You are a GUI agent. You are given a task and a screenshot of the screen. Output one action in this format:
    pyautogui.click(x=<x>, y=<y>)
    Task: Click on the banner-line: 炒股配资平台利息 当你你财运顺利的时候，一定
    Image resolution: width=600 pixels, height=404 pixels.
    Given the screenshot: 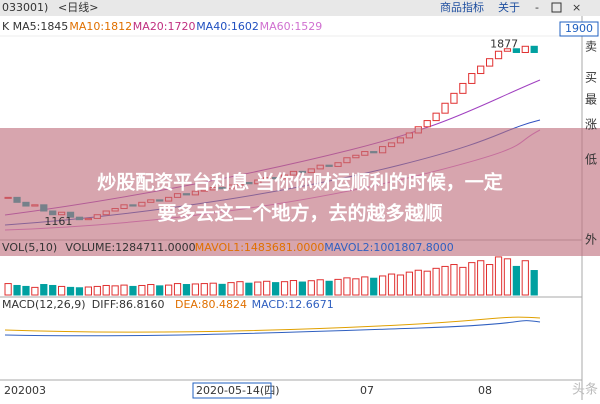 What is the action you would take?
    pyautogui.click(x=300, y=182)
    